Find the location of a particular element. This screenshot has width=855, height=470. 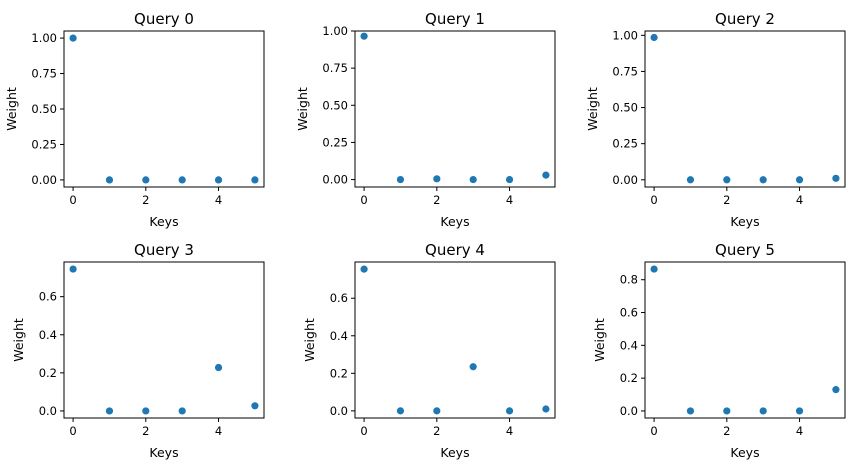

subplot-title: Query 4 is located at coordinates (455, 250).